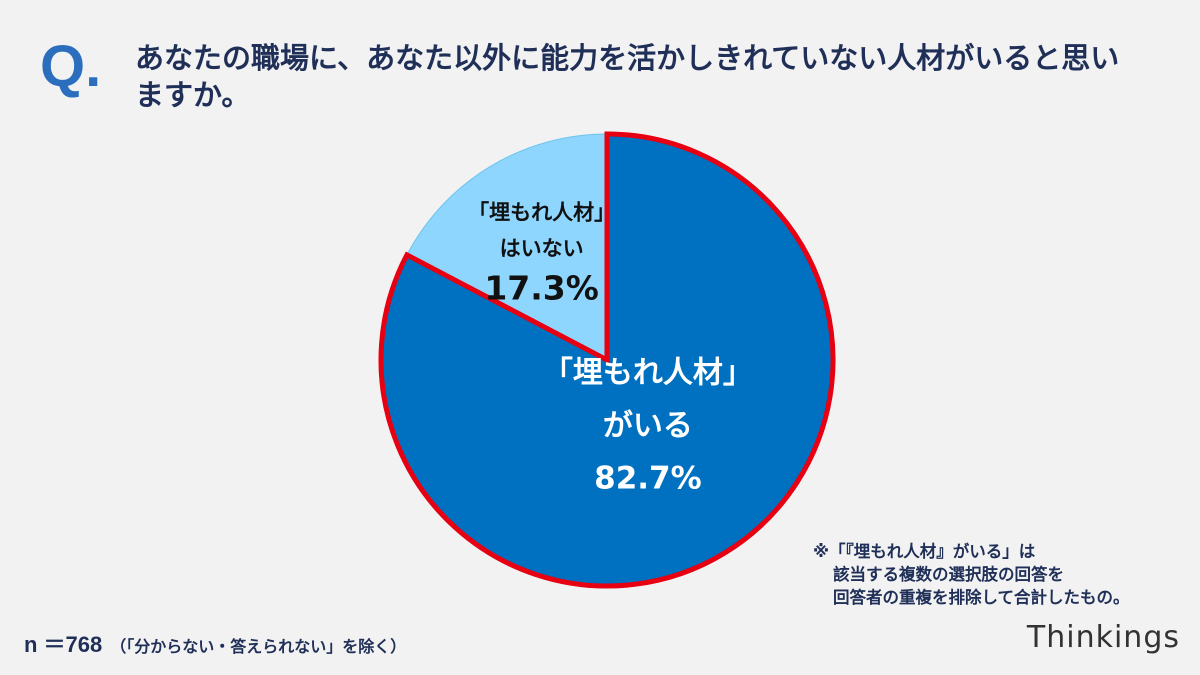 The image size is (1200, 675). What do you see at coordinates (648, 479) in the screenshot?
I see `slice-1-value-label: 82.7%` at bounding box center [648, 479].